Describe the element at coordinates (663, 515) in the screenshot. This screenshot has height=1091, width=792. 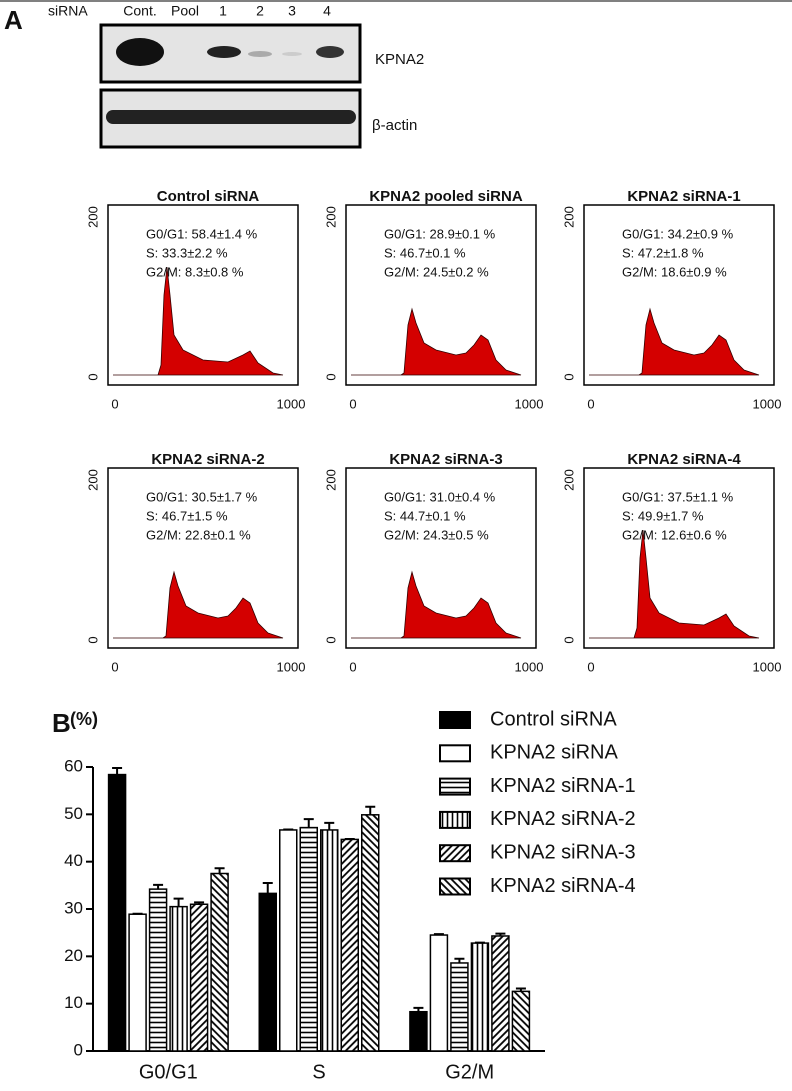
I see `histogram-stat: S: 49.9±1.7 %` at that location.